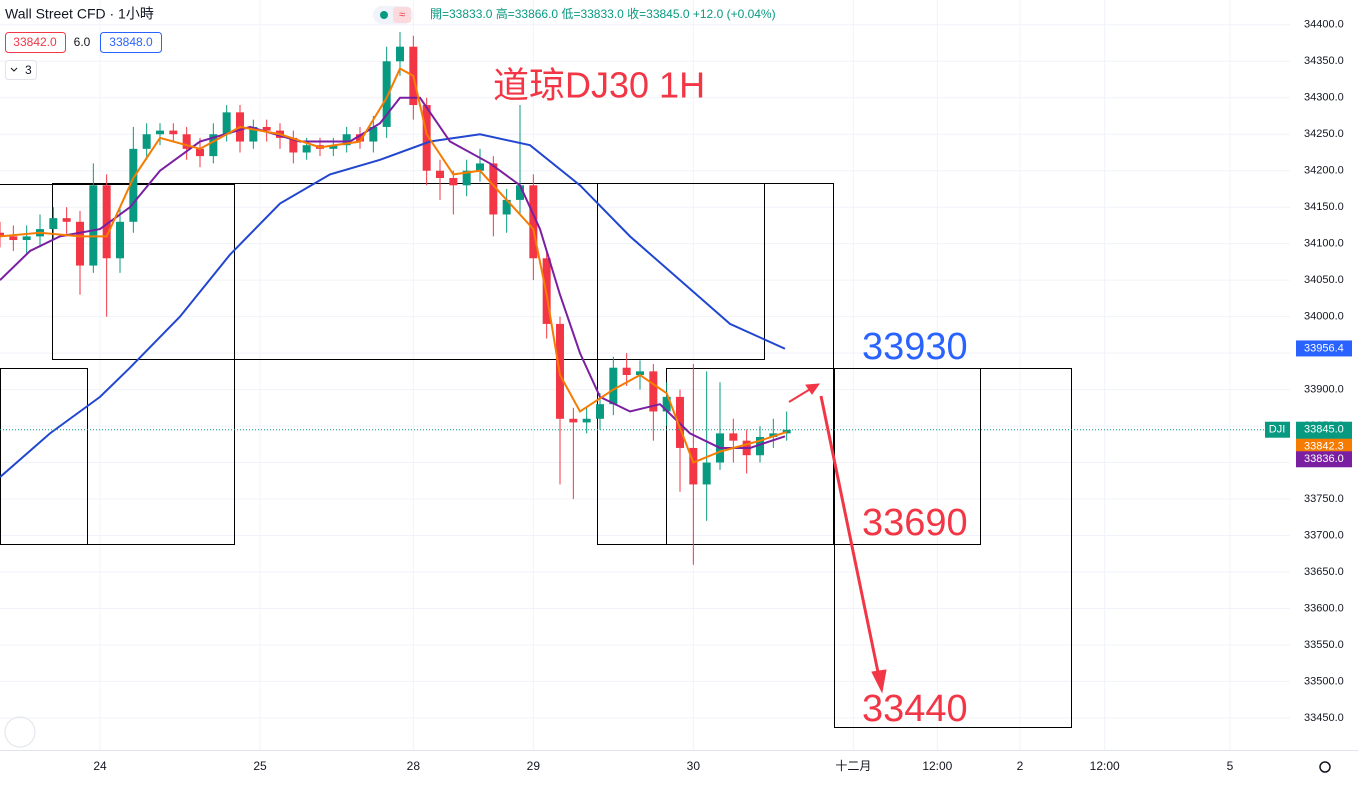 The image size is (1358, 787). Describe the element at coordinates (1324, 134) in the screenshot. I see `y-tick-label: 34250.0` at that location.